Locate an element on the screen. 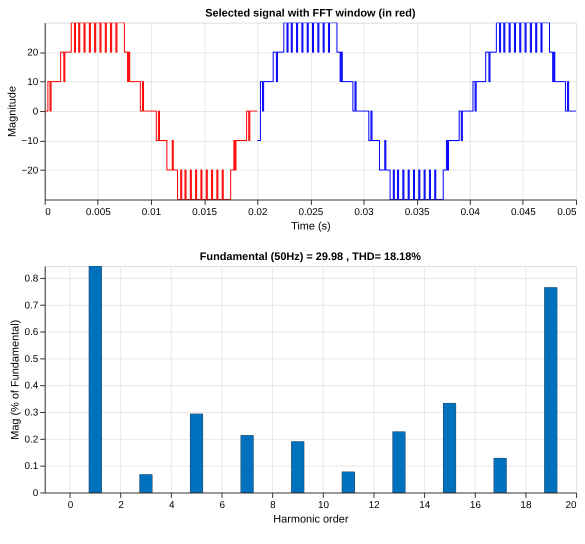 This screenshot has height=544, width=585. x-axis-title: Harmonic order is located at coordinates (311, 520).